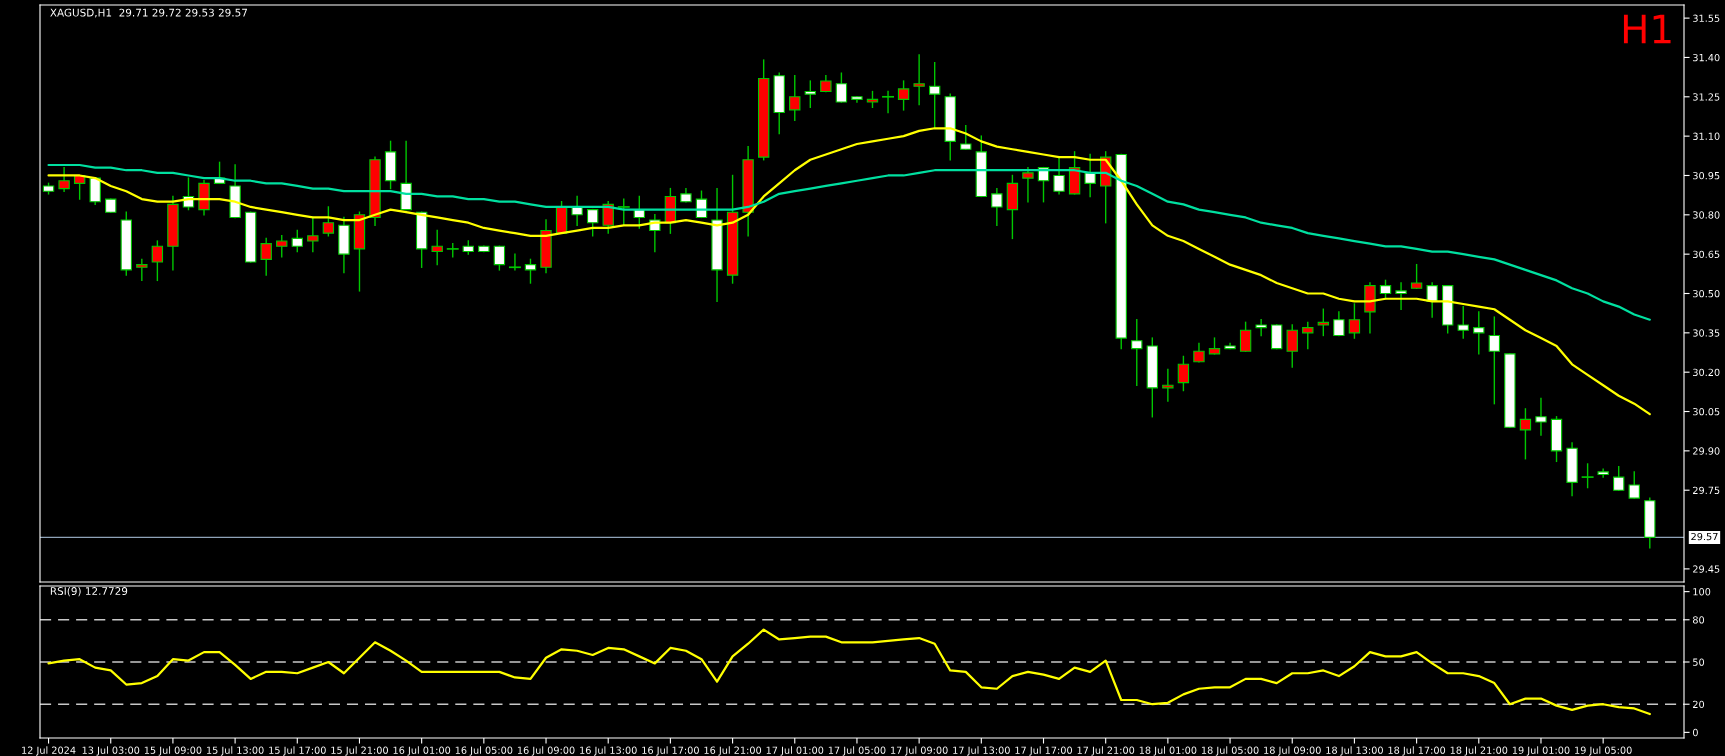  I want to click on x-tick-label: 17 Jul 13:00, so click(981, 751).